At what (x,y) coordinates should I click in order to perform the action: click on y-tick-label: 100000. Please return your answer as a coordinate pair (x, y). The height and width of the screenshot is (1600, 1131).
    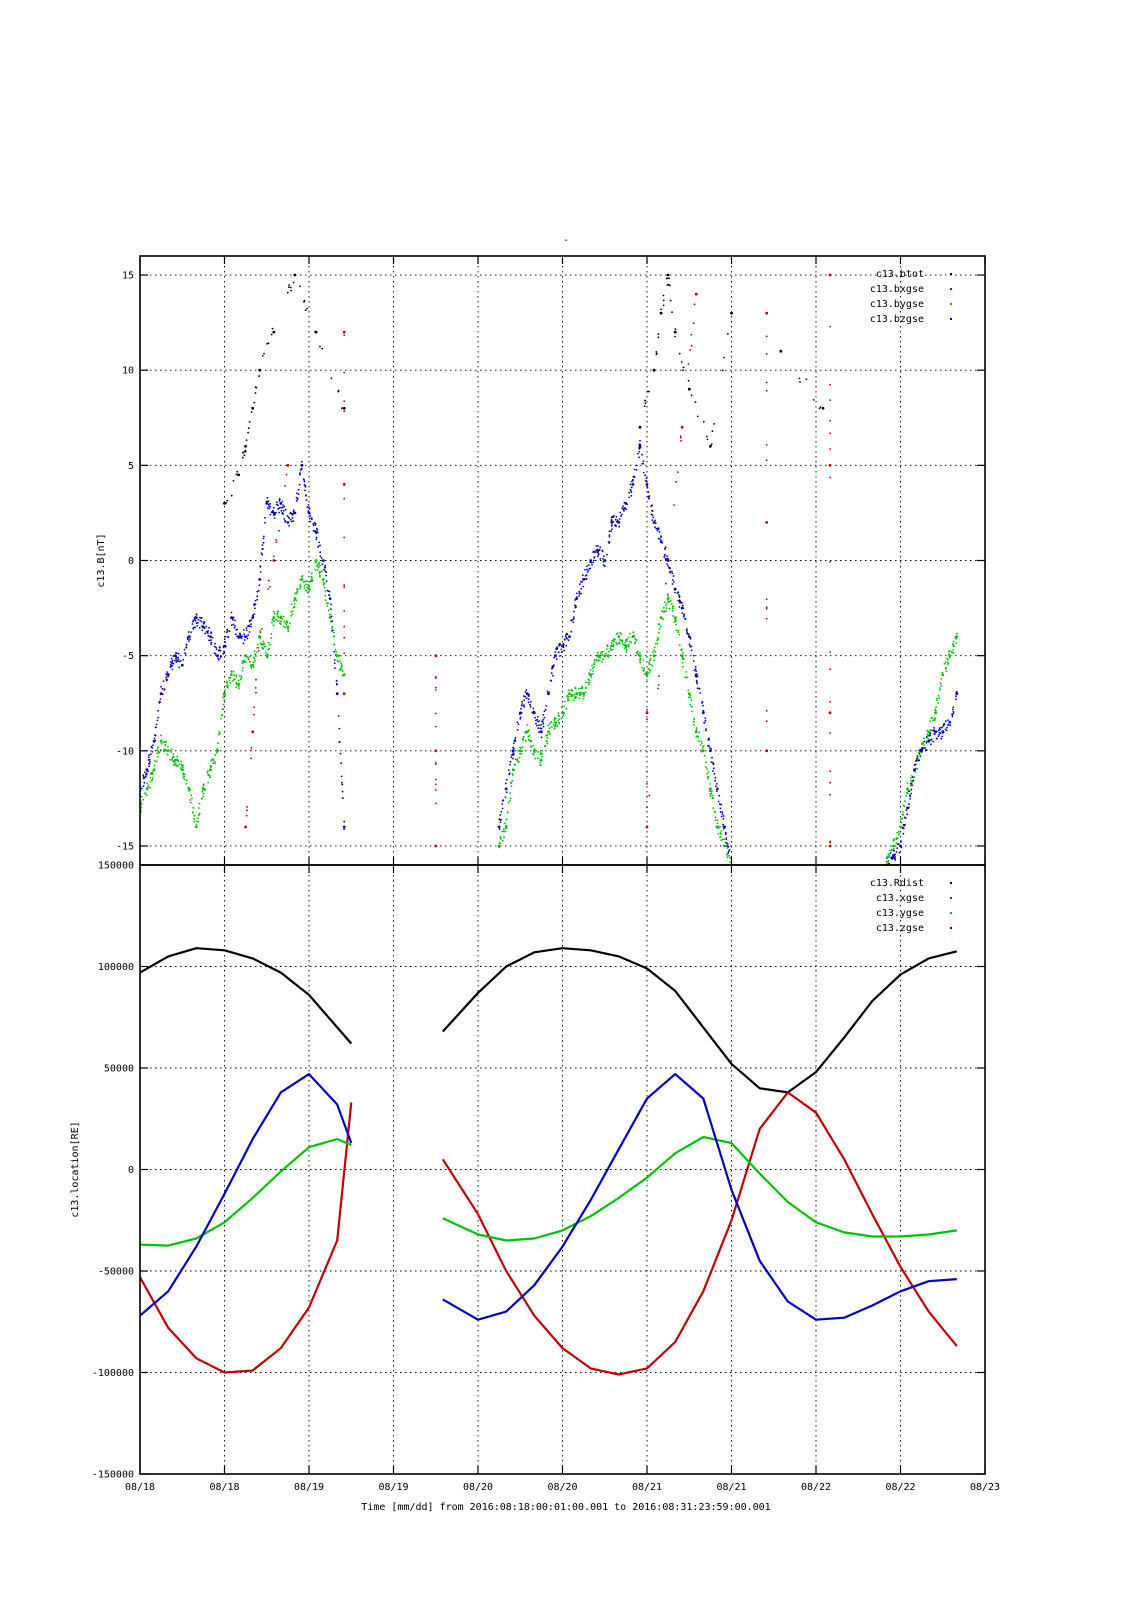
    Looking at the image, I should click on (116, 967).